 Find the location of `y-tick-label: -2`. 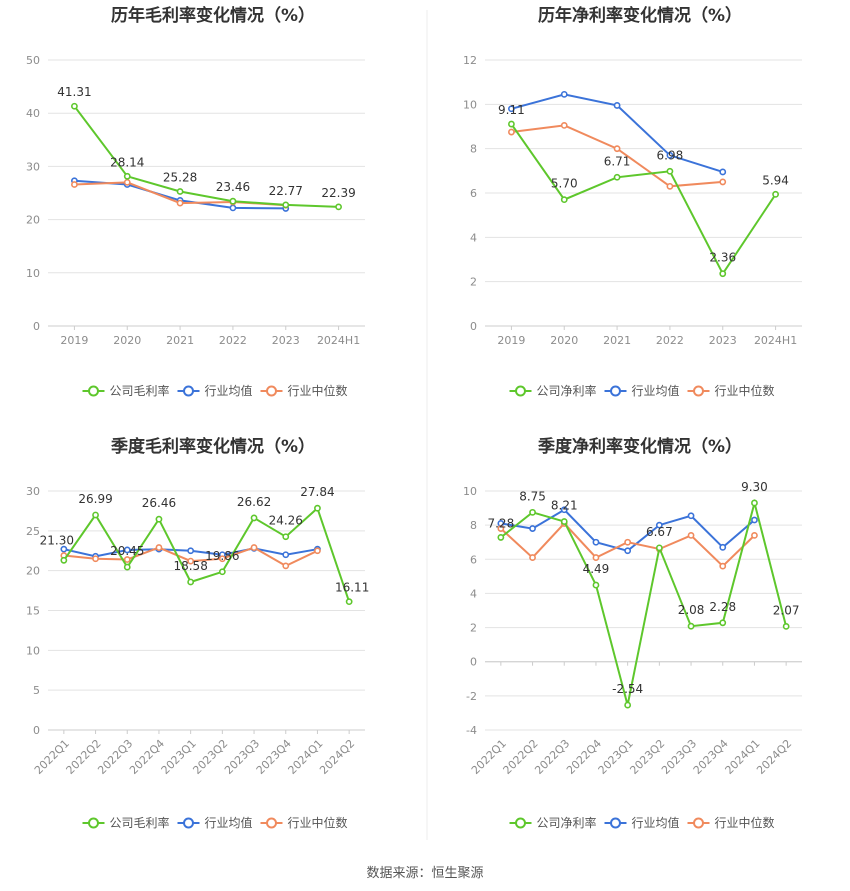

y-tick-label: -2 is located at coordinates (471, 696).